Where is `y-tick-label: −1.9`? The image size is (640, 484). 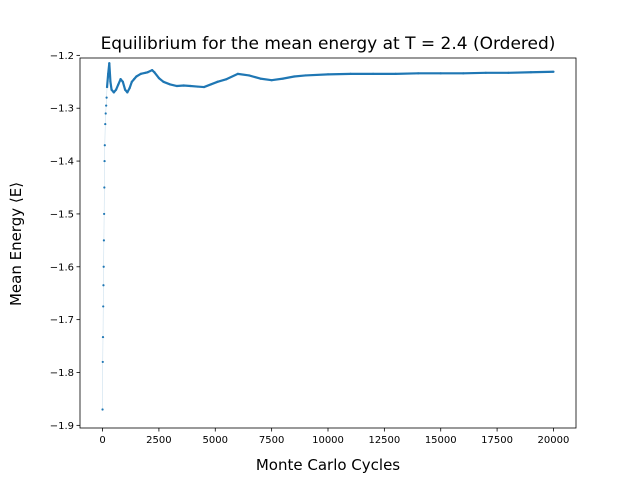 y-tick-label: −1.9 is located at coordinates (62, 426).